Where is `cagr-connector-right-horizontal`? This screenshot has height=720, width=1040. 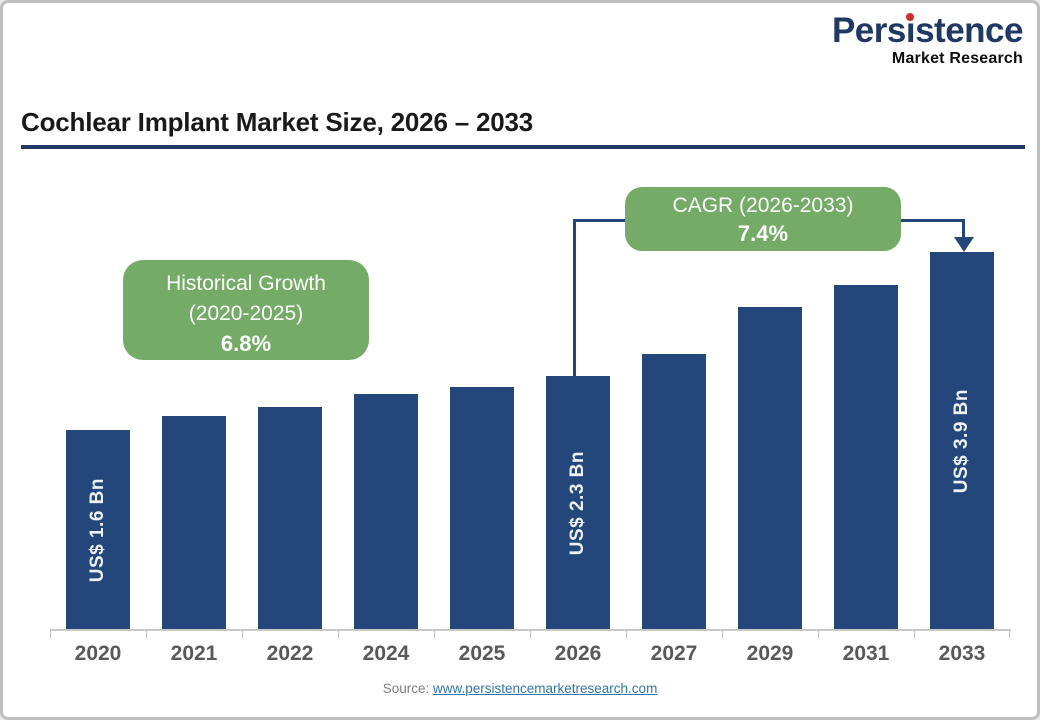
cagr-connector-right-horizontal is located at coordinates (933, 220).